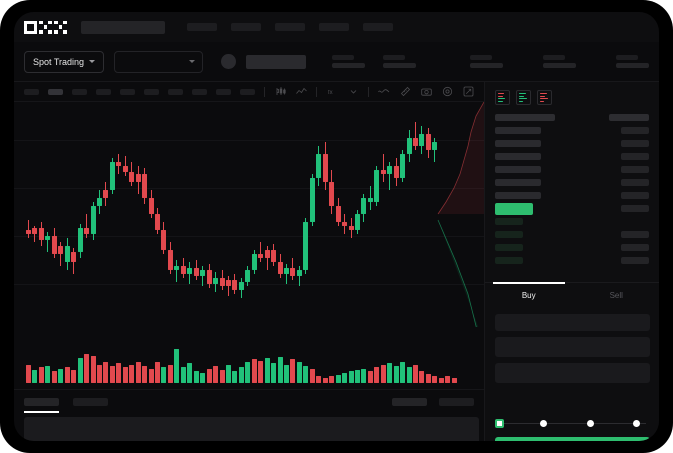 The width and height of the screenshot is (673, 453). Describe the element at coordinates (123, 27) in the screenshot. I see `global-search-input` at that location.